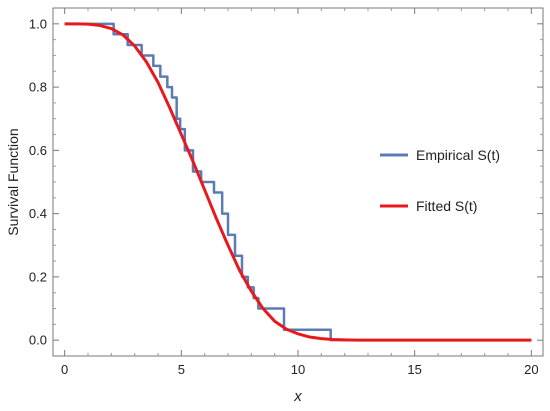 The image size is (550, 411). What do you see at coordinates (64, 369) in the screenshot?
I see `x-tick-label: 0` at bounding box center [64, 369].